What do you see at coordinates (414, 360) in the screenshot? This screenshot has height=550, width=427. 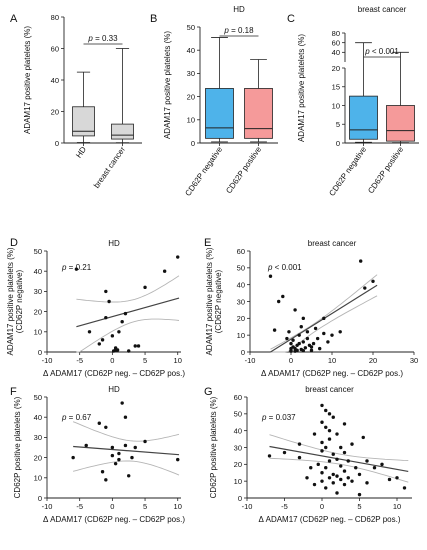 I see `x-tick-label: 30` at bounding box center [414, 360].